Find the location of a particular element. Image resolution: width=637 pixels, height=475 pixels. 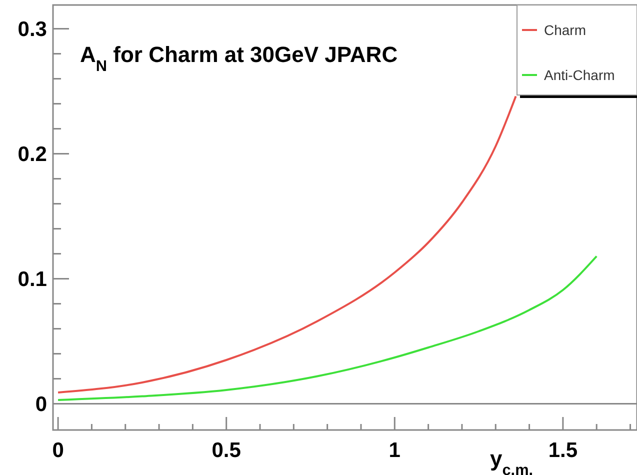

legend-label: Anti-Charm is located at coordinates (579, 75).